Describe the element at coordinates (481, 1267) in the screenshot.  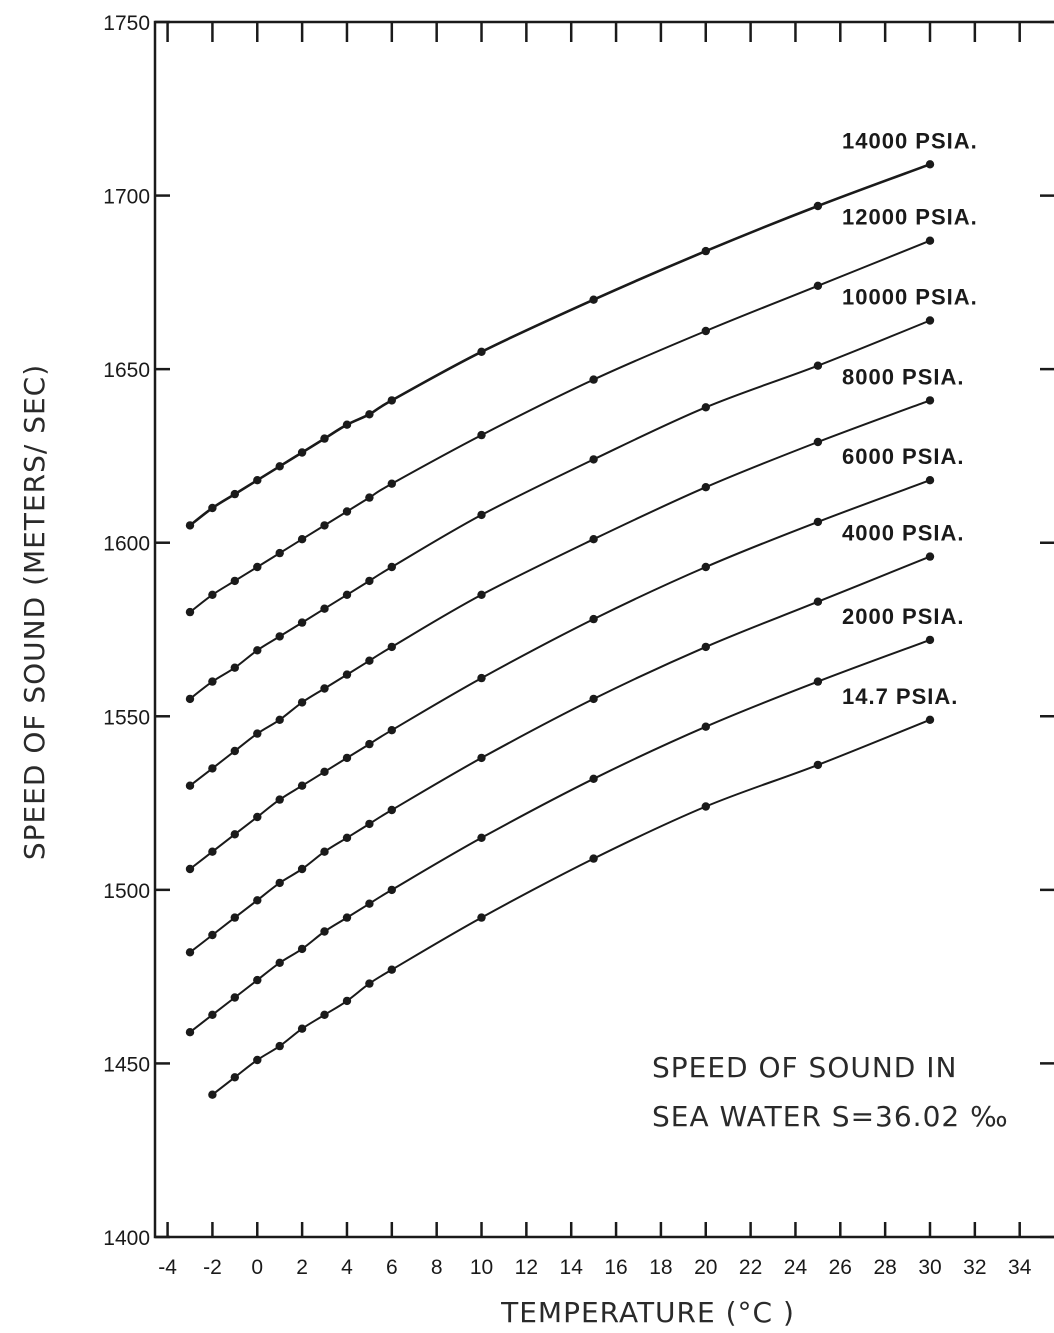
I see `x-tick-label: 10` at that location.